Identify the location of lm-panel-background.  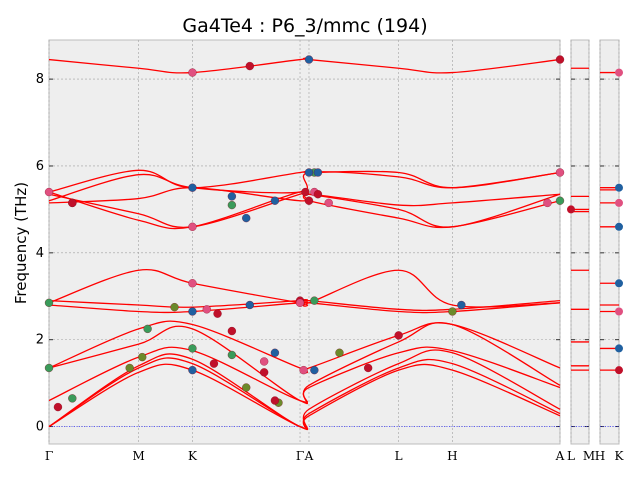
(580, 242).